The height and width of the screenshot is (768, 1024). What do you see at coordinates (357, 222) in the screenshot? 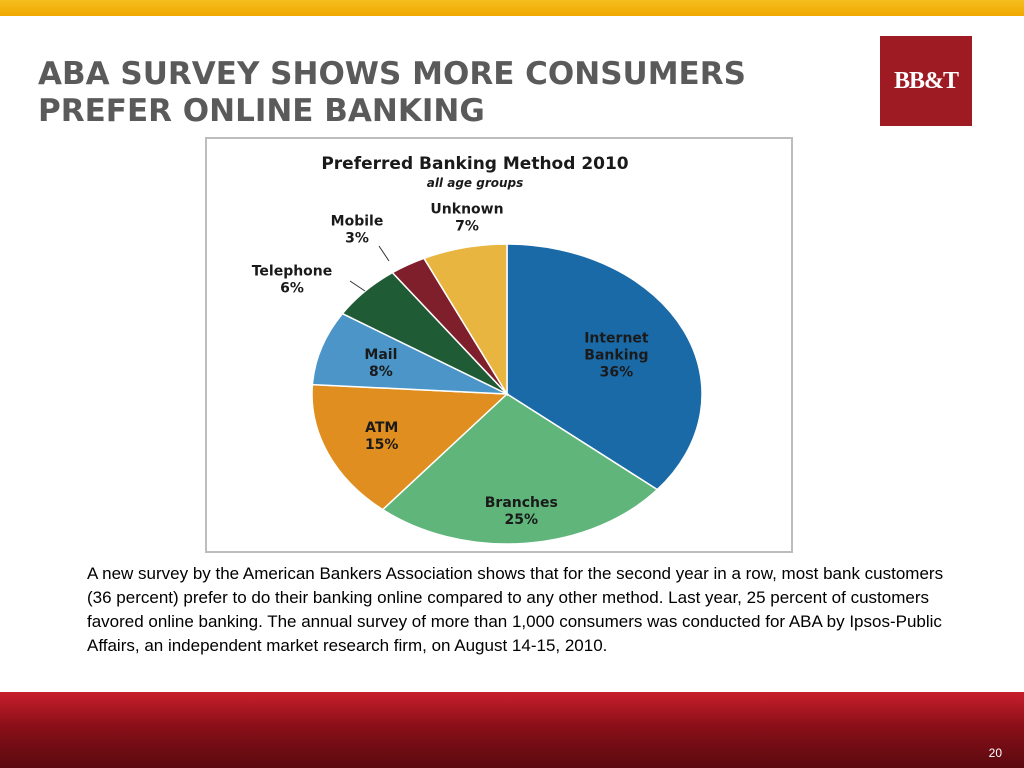
I see `slice-label-mobile: Mobile` at bounding box center [357, 222].